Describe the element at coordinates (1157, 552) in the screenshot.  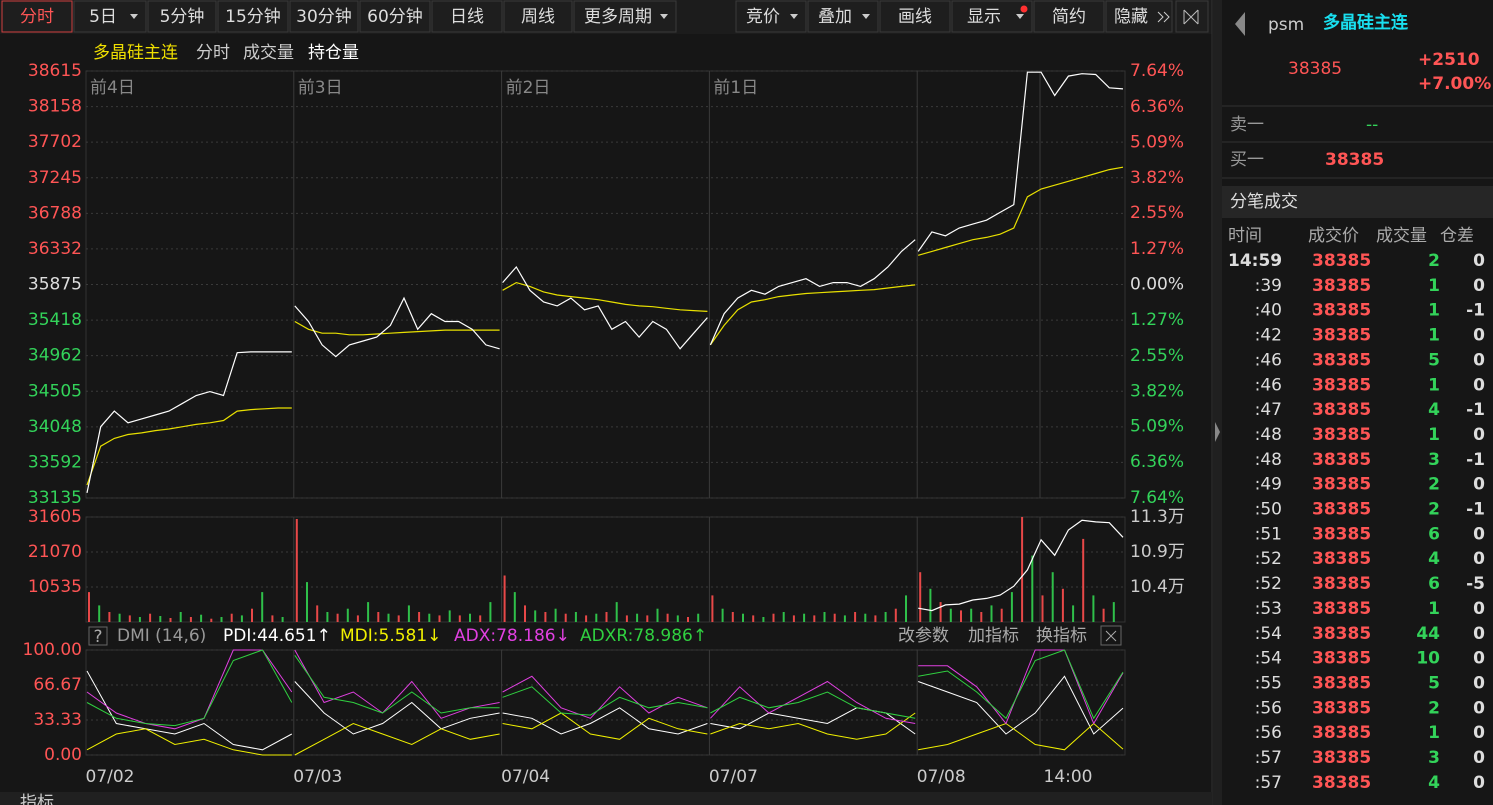
I see `y2-tick-label: 10.9万` at that location.